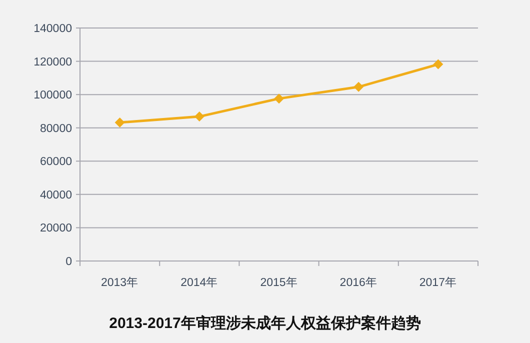 This screenshot has width=530, height=343. I want to click on y-tick-label: 120000, so click(53, 62).